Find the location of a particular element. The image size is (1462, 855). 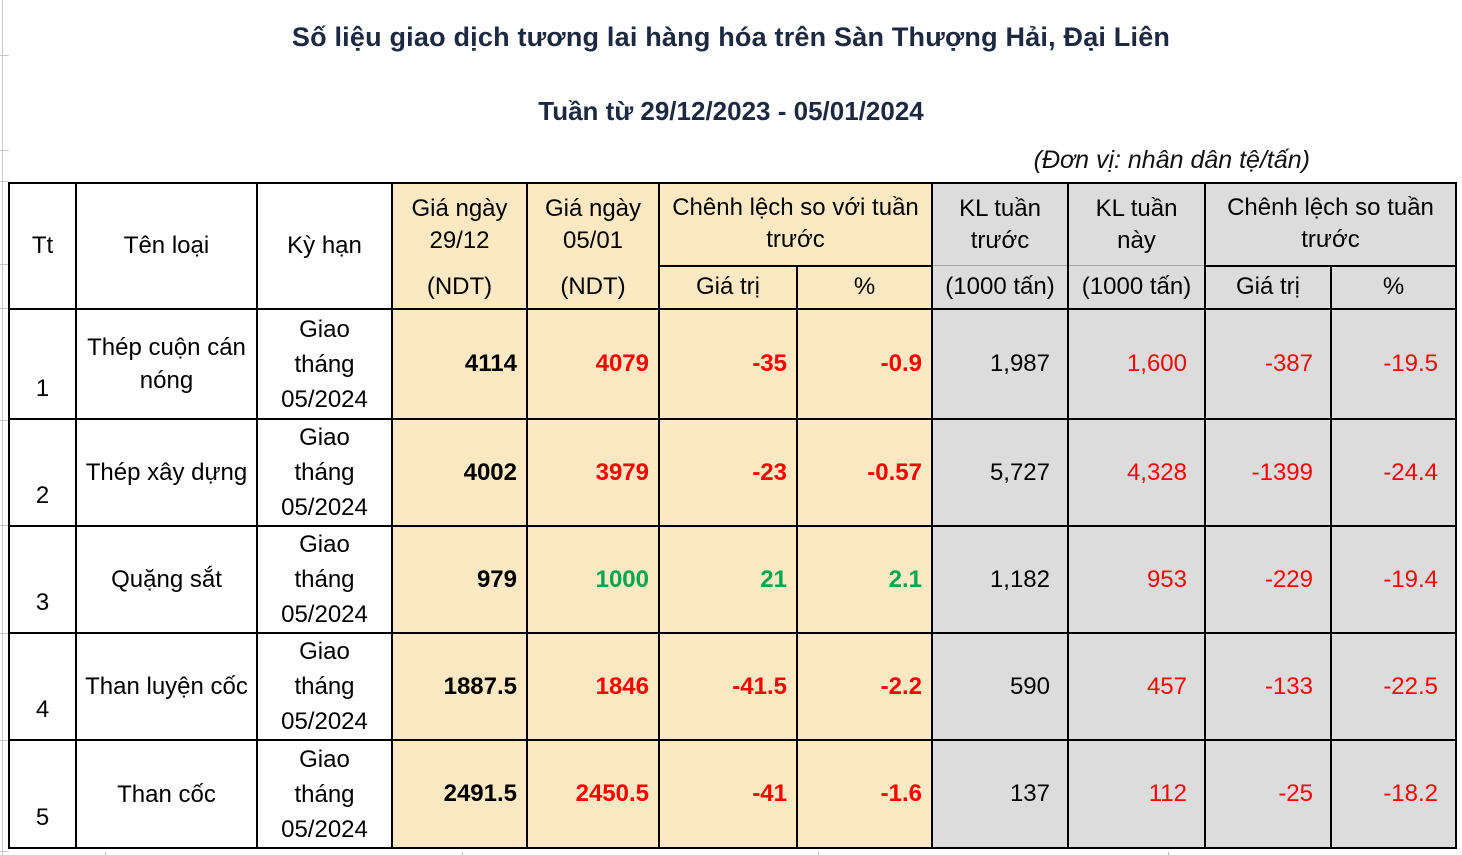

cell-kl-chenh-lech-pct: -24.4 is located at coordinates (1393, 472).